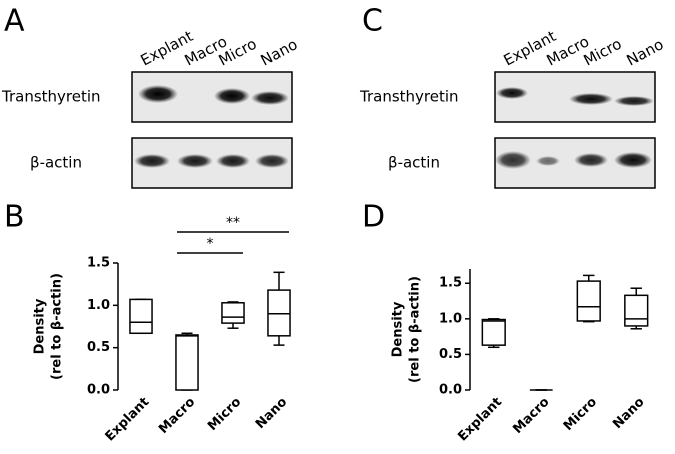 Image resolution: width=675 pixels, height=454 pixels. What do you see at coordinates (372, 21) in the screenshot?
I see `panel-label: C` at bounding box center [372, 21].